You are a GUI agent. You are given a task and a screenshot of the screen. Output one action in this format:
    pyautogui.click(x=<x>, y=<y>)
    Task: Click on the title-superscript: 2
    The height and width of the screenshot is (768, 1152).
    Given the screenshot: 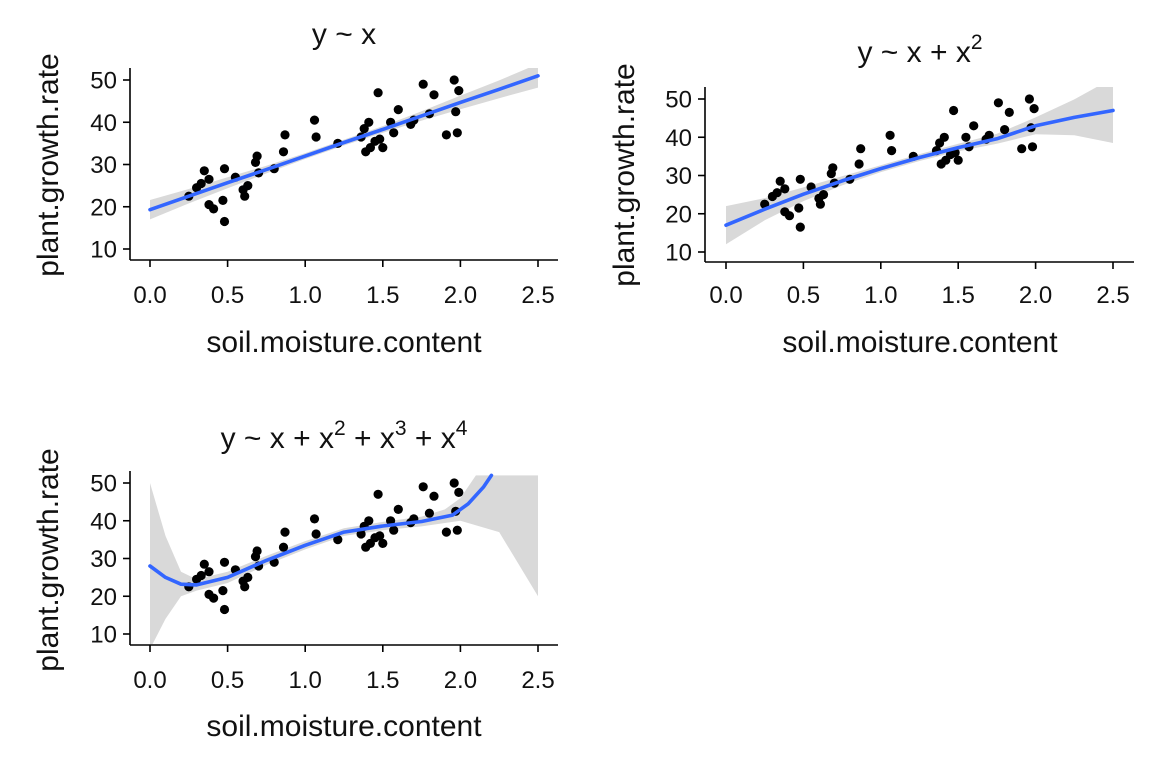 What is the action you would take?
    pyautogui.click(x=977, y=42)
    